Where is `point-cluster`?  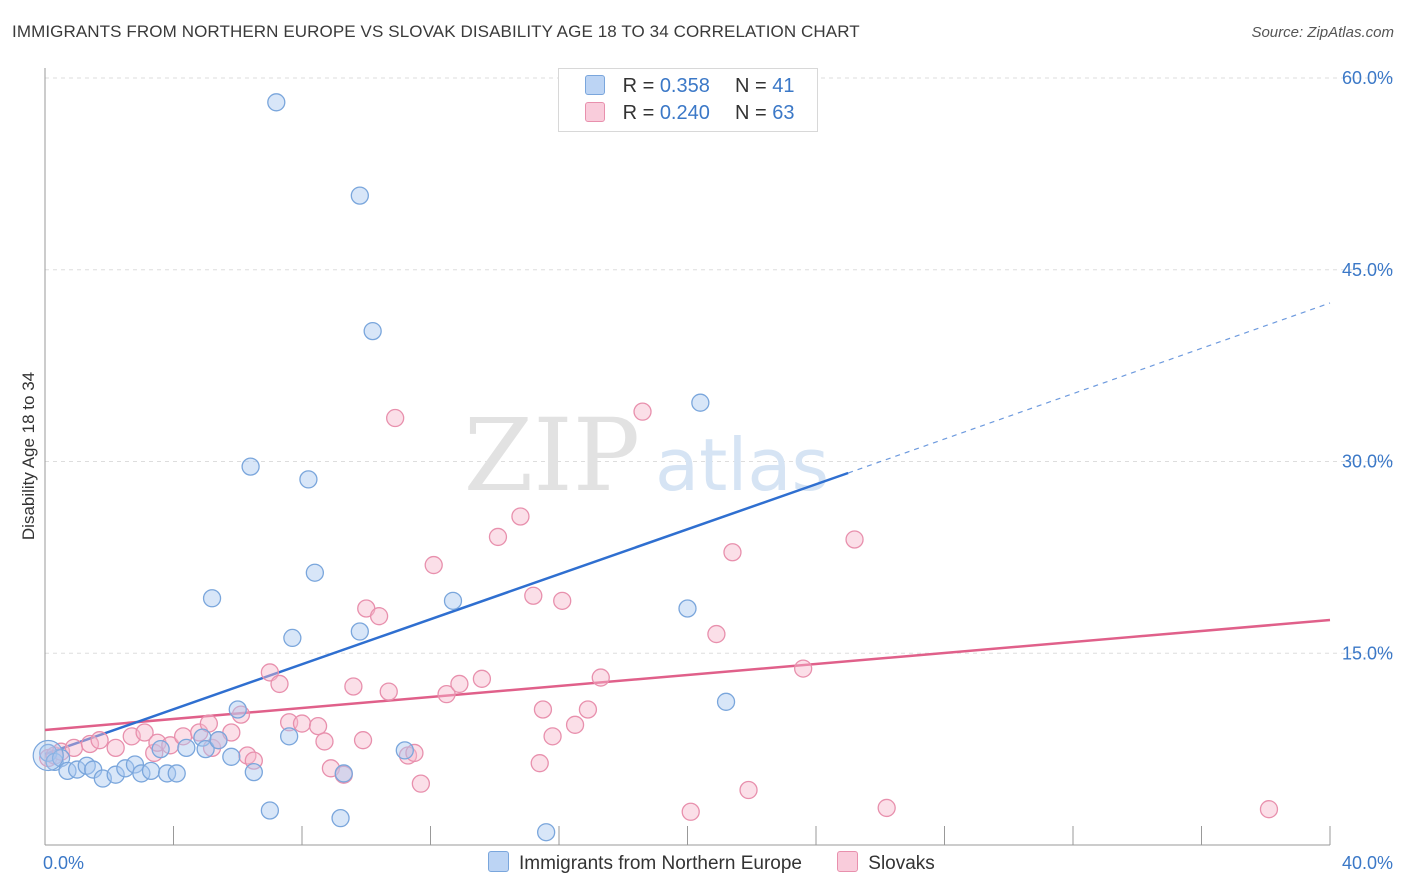
point-cluster is located at coordinates (48, 755).